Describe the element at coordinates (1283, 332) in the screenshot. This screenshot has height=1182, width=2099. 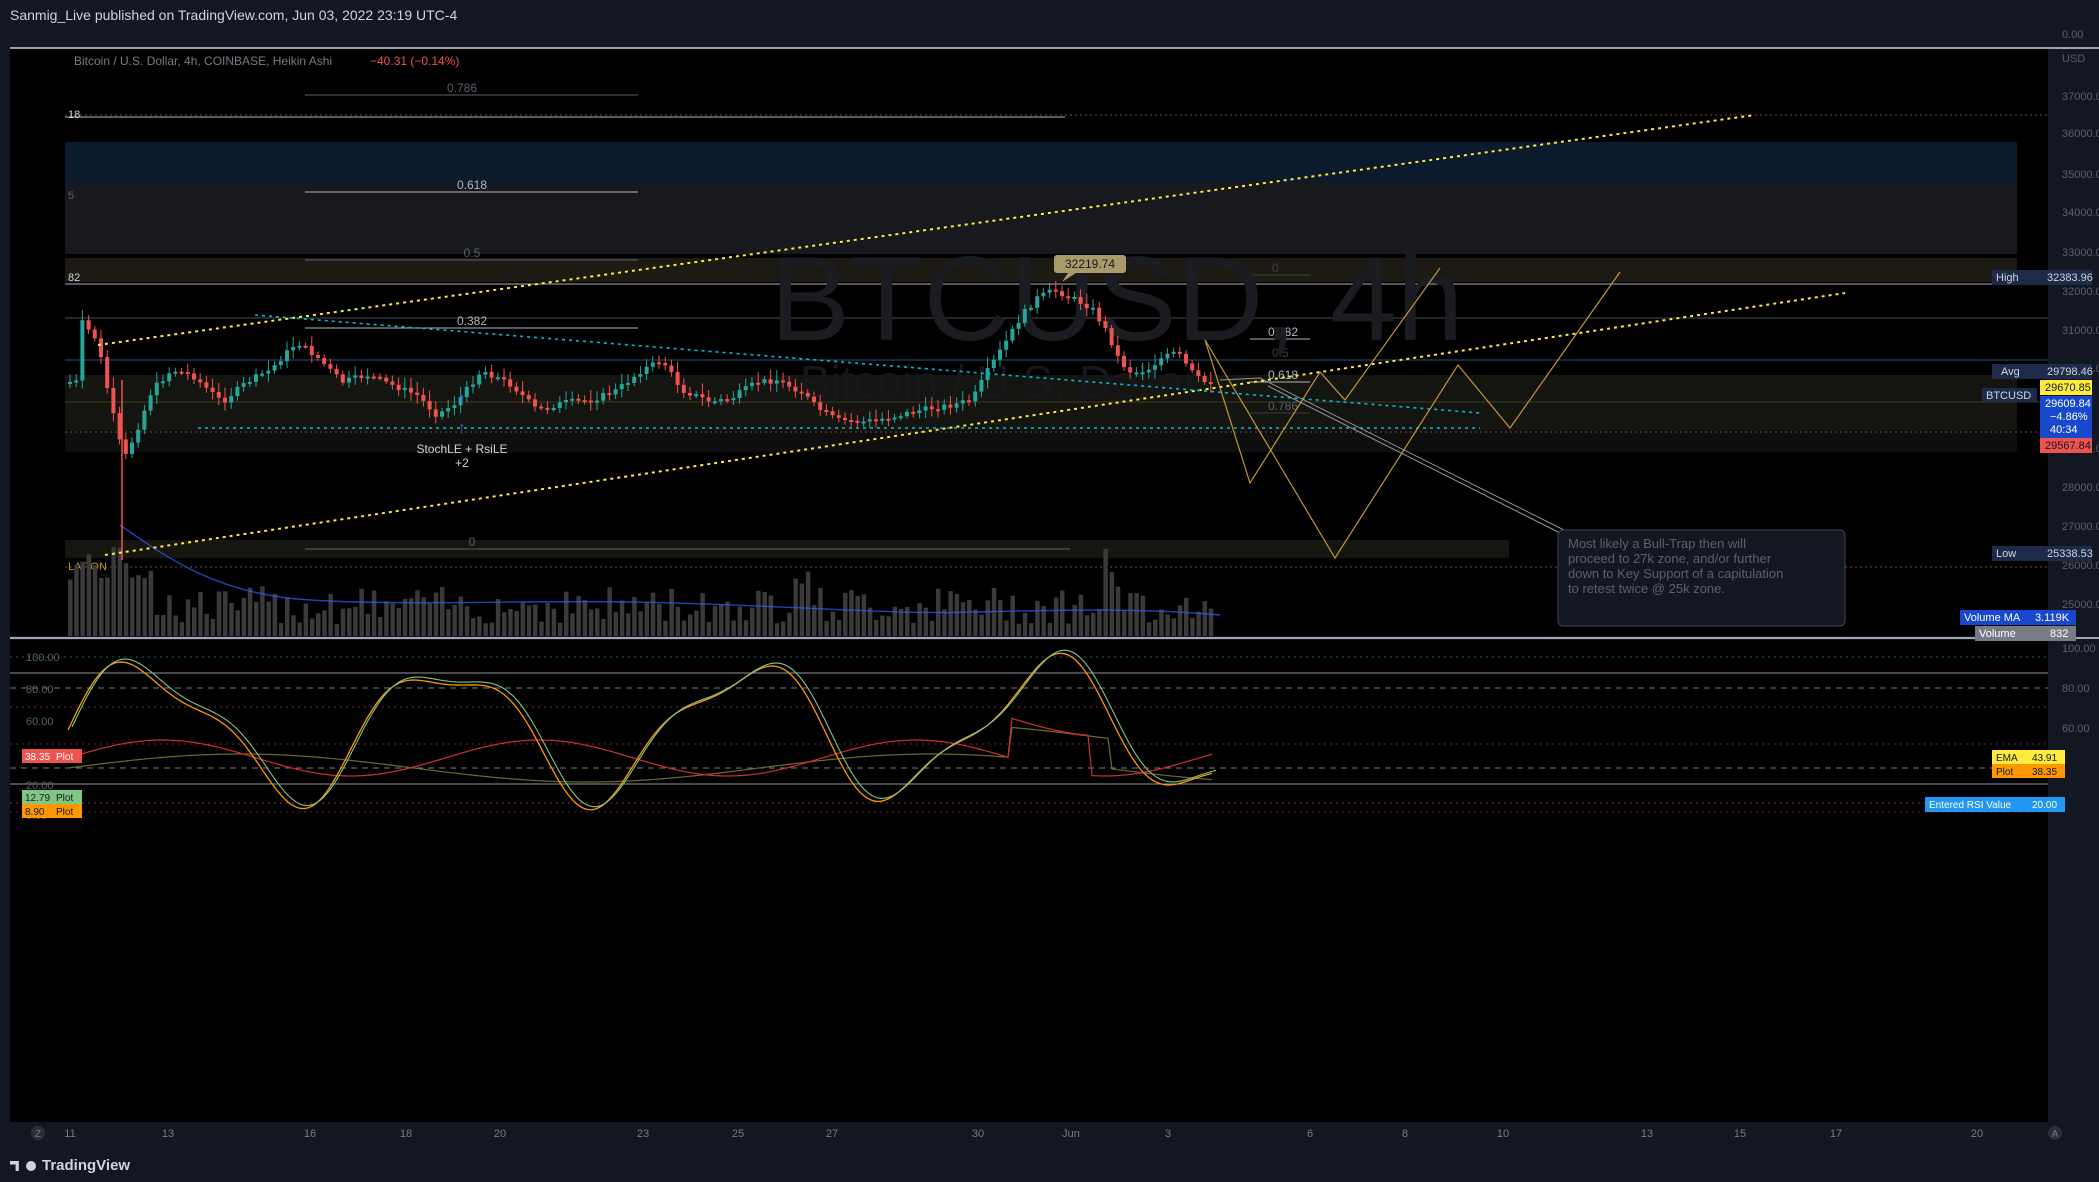
I see `fib-r0382-label: 0.382` at that location.